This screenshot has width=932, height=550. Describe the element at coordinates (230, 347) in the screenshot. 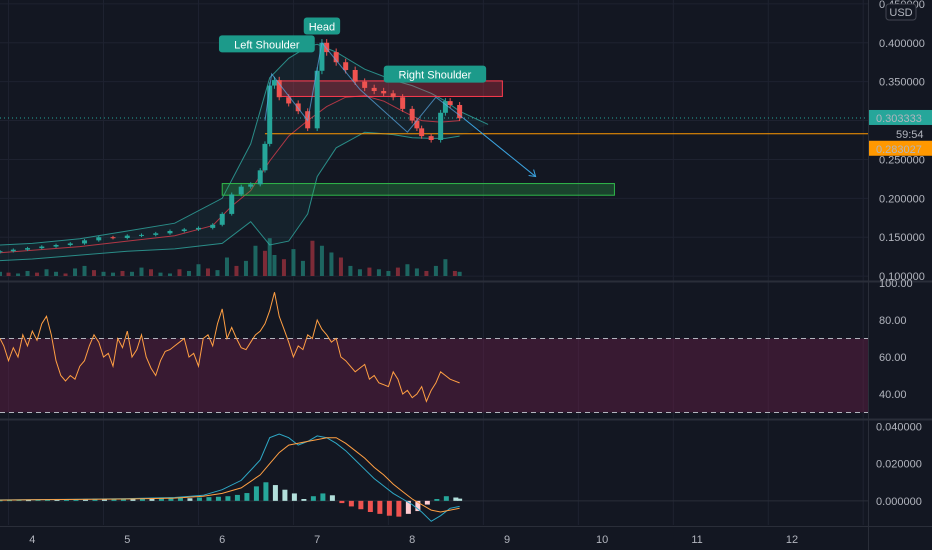

I see `rsi-line` at that location.